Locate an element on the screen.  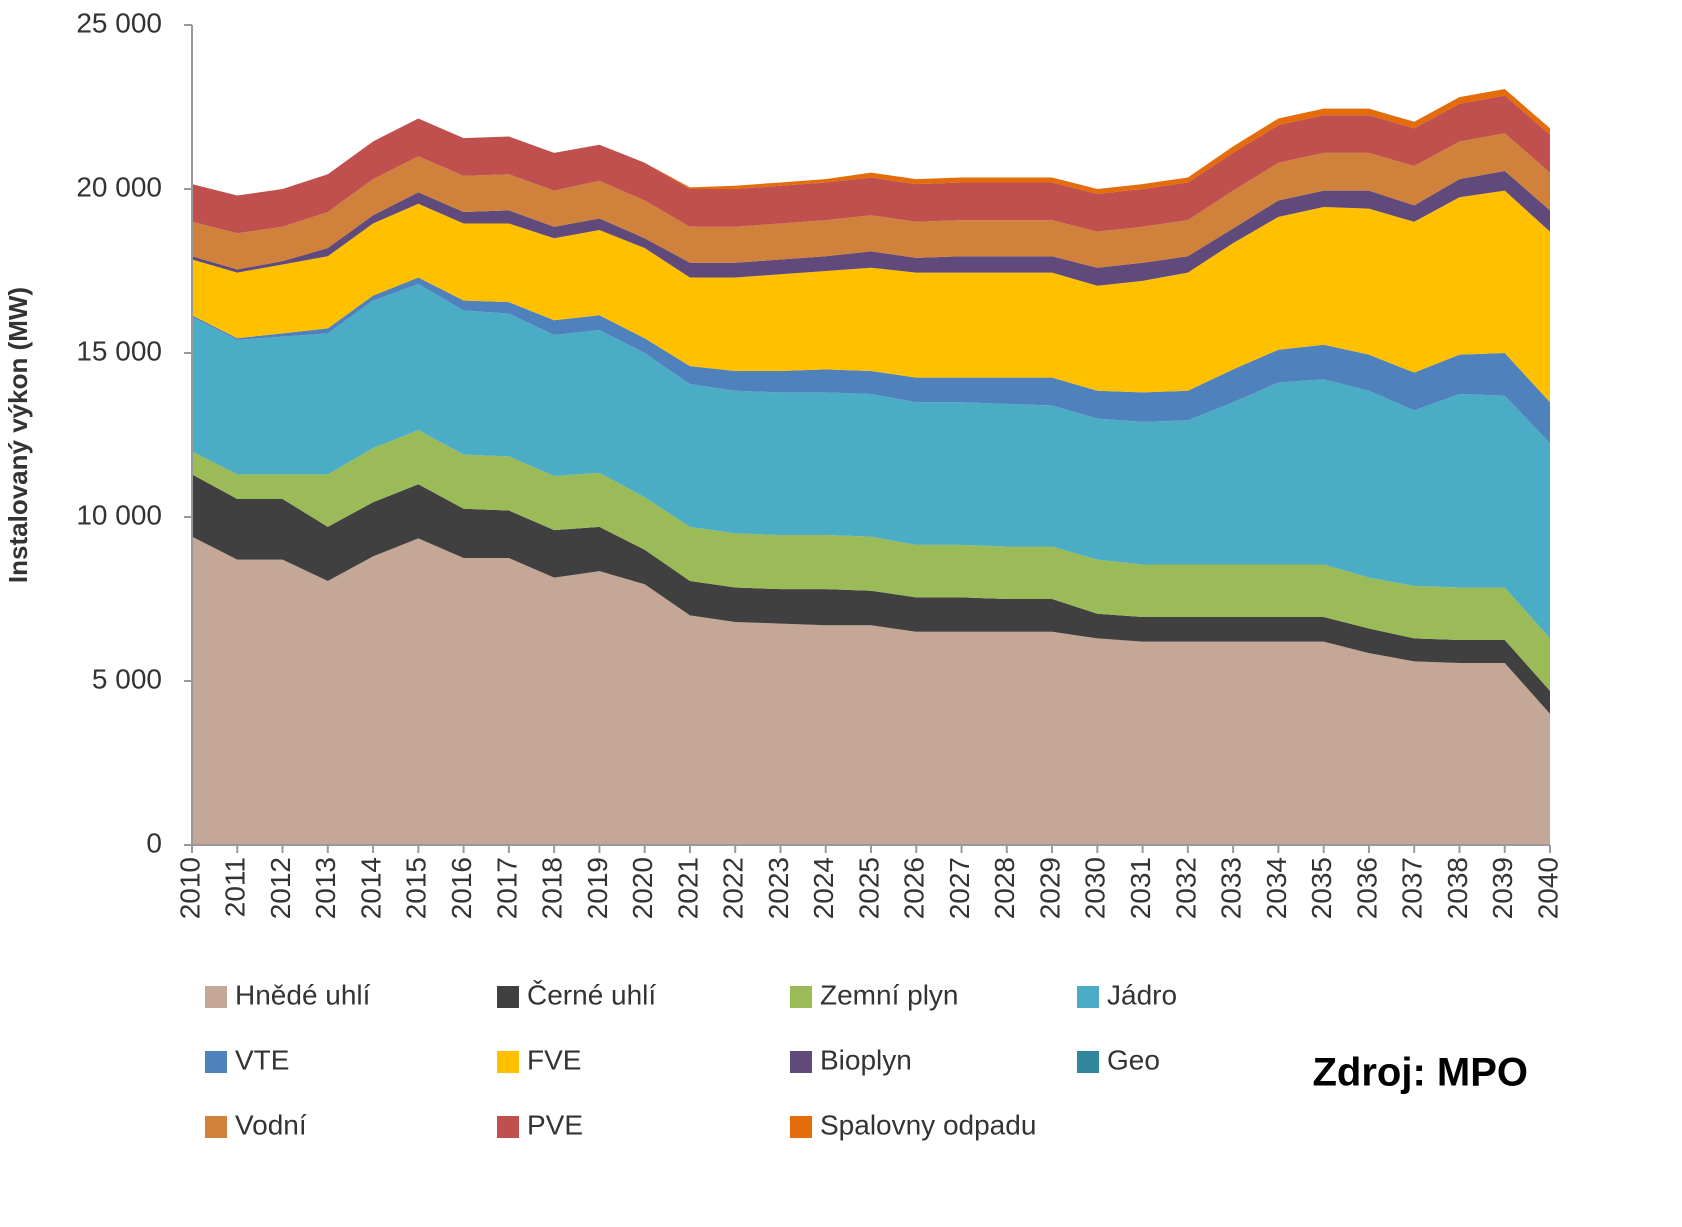
x-tick-label: 2021 is located at coordinates (687, 888).